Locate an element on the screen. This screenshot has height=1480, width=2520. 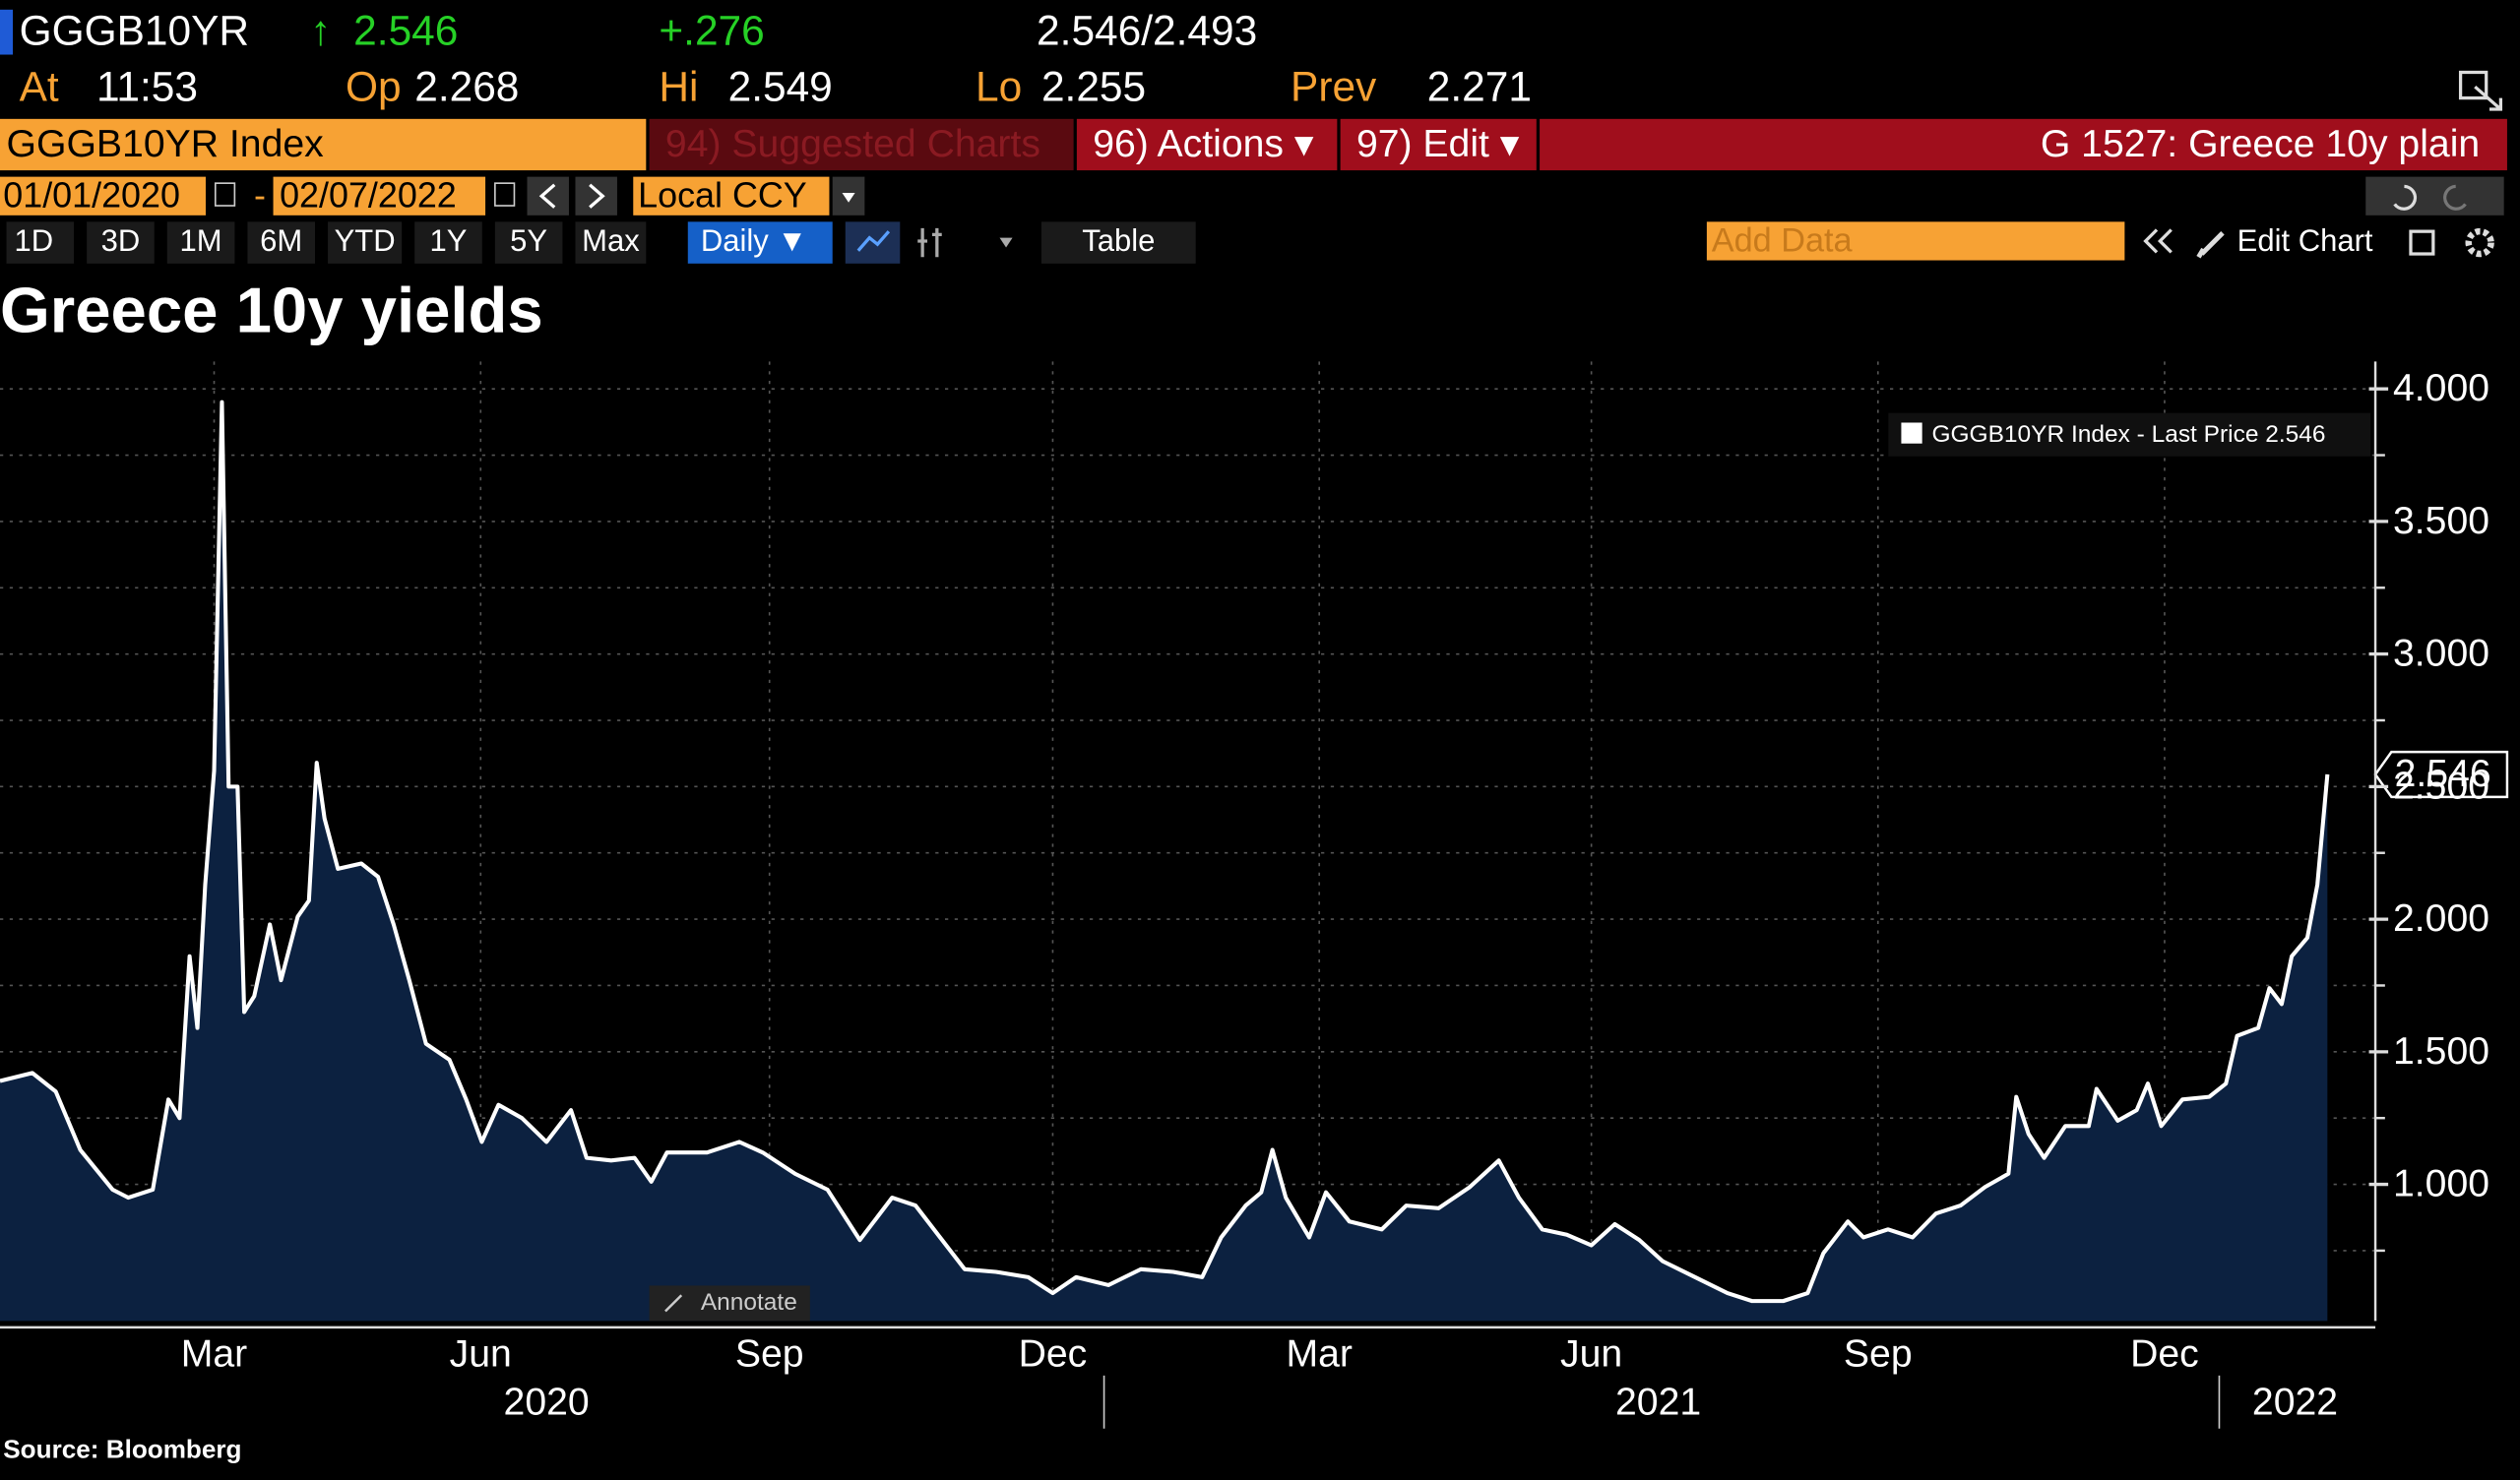
date-sep: - is located at coordinates (260, 194).